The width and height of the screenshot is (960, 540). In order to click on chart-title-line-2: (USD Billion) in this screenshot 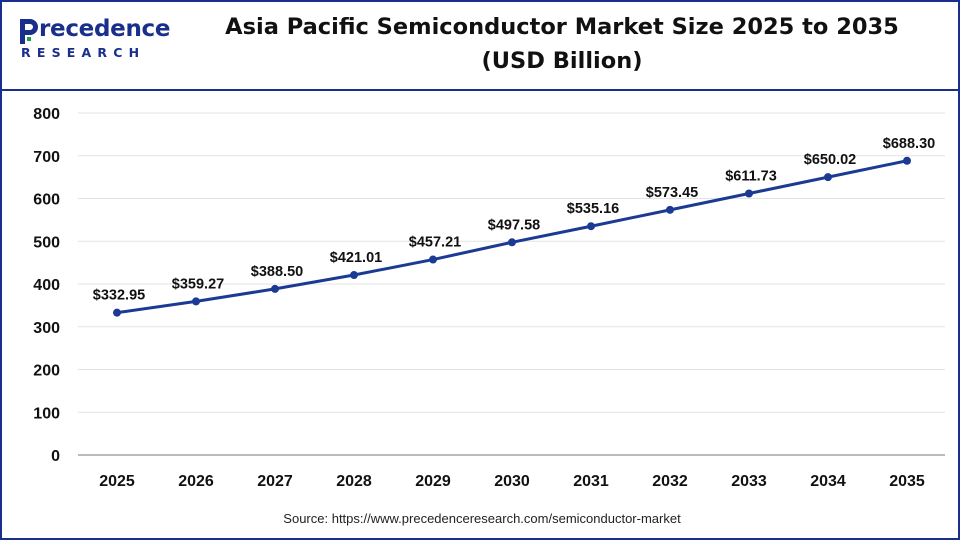, I will do `click(562, 61)`.